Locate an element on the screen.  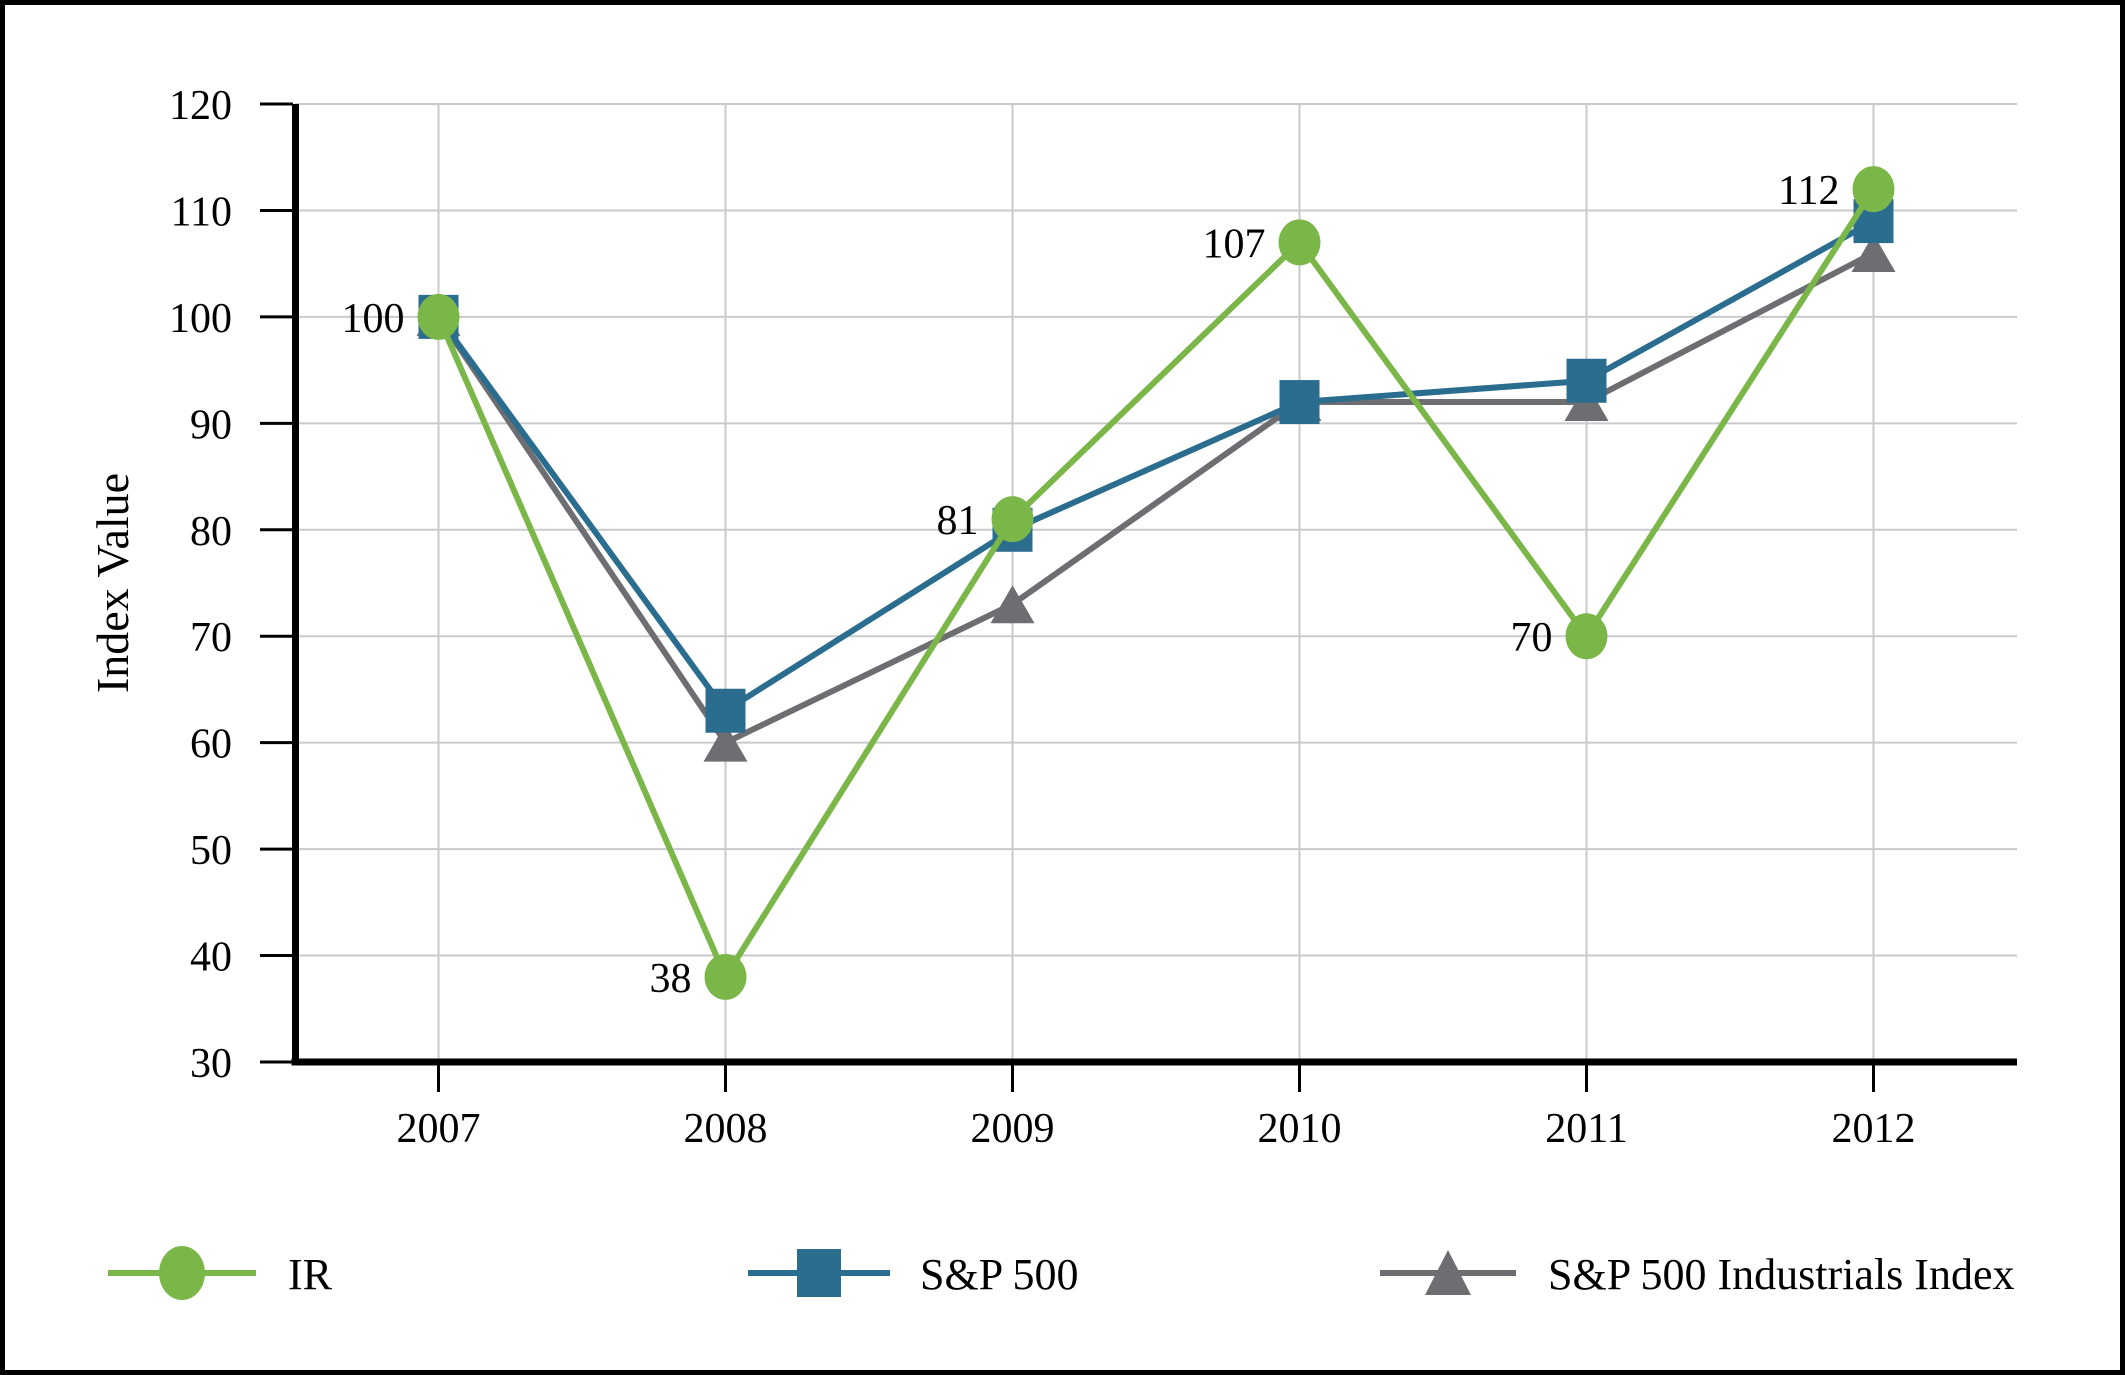
data-label-2010: 107 is located at coordinates (1234, 244).